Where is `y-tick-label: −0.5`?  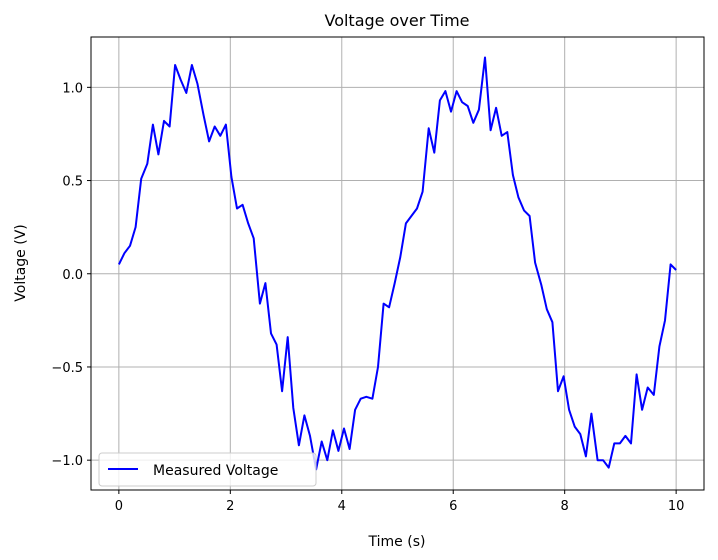
y-tick-label: −0.5 is located at coordinates (67, 368).